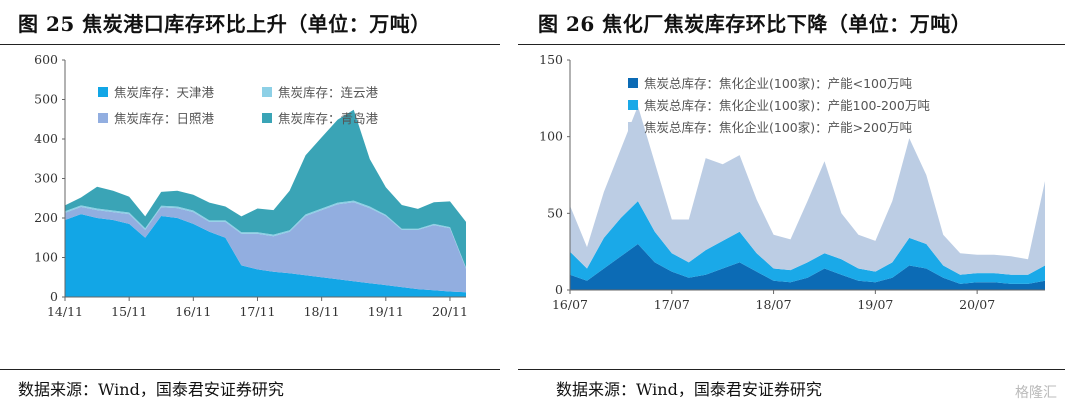 The height and width of the screenshot is (408, 1065). I want to click on x-tick-label: 14/11, so click(65, 311).